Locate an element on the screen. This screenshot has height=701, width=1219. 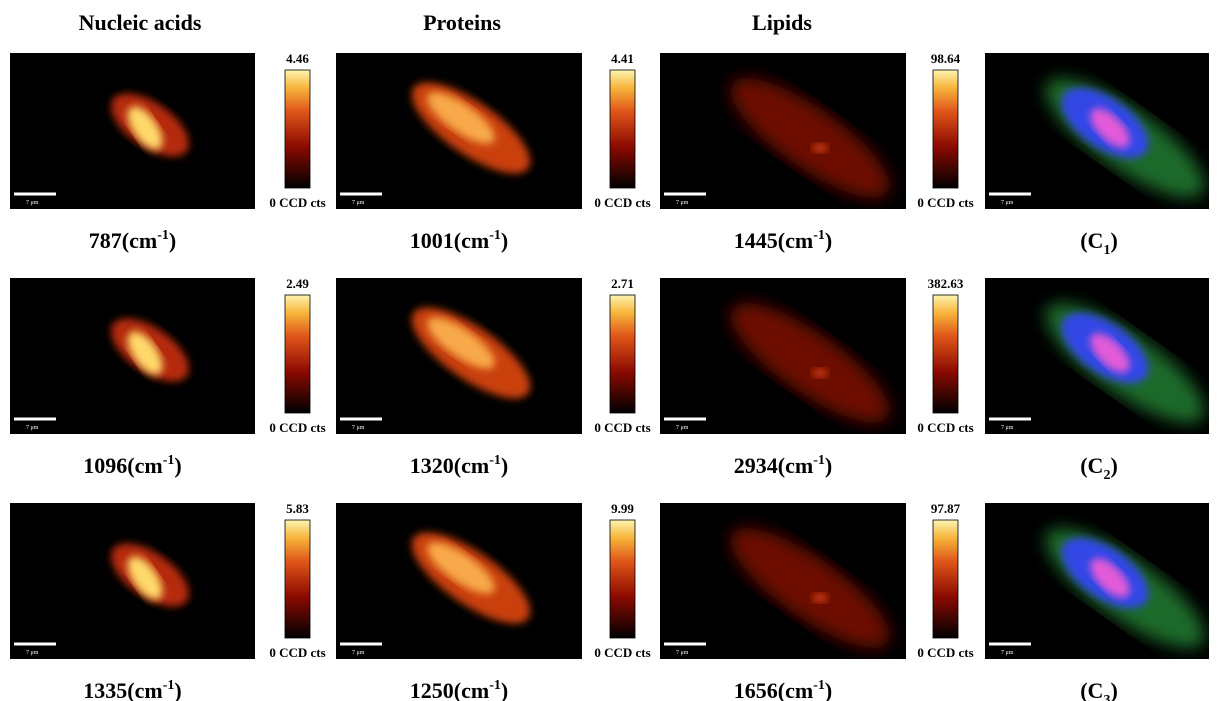
panel-caption: 1320(cm-1) is located at coordinates (459, 465).